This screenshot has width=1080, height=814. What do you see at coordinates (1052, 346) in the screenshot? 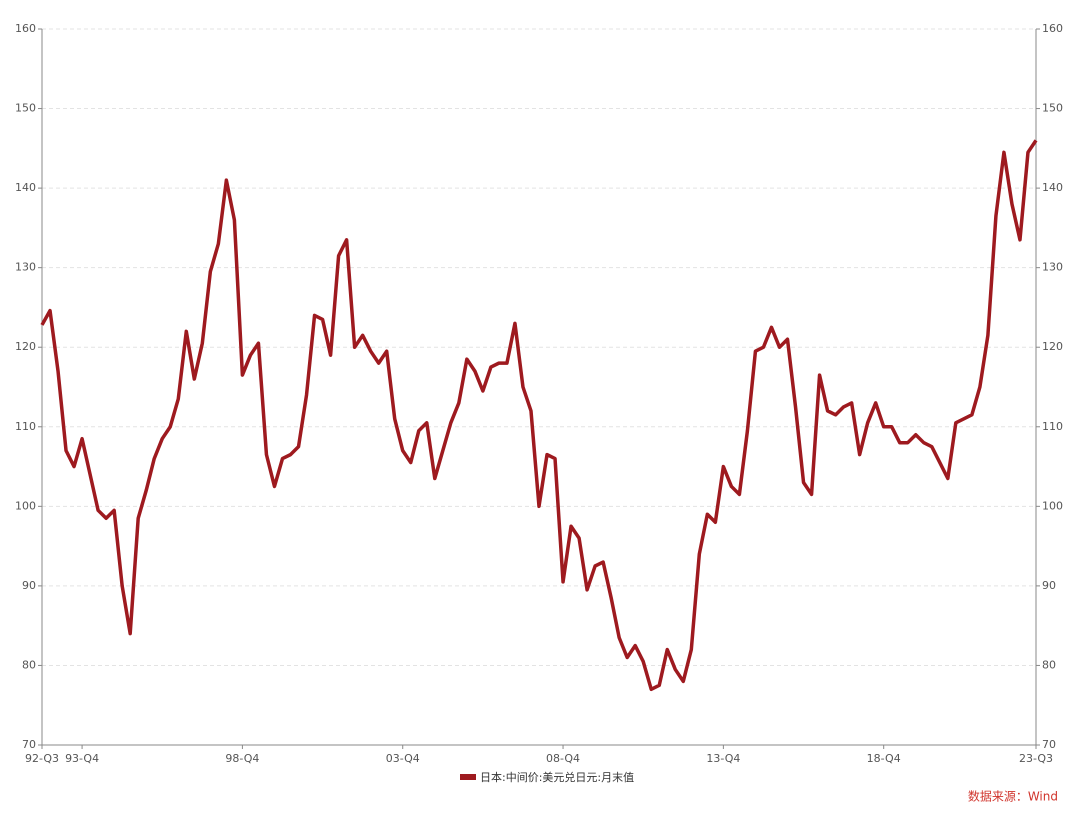
I see `y2-tick-label: 120` at bounding box center [1052, 346].